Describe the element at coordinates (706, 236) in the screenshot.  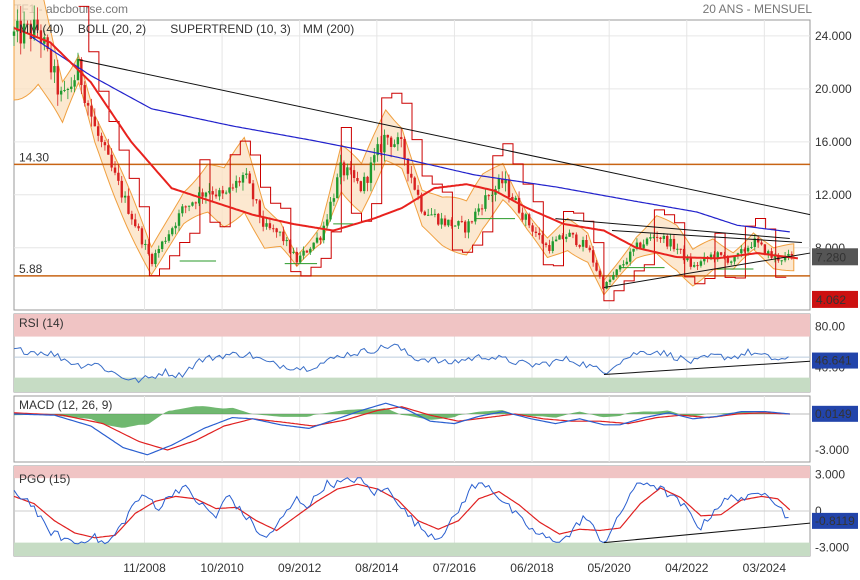
I see `price-trendline` at that location.